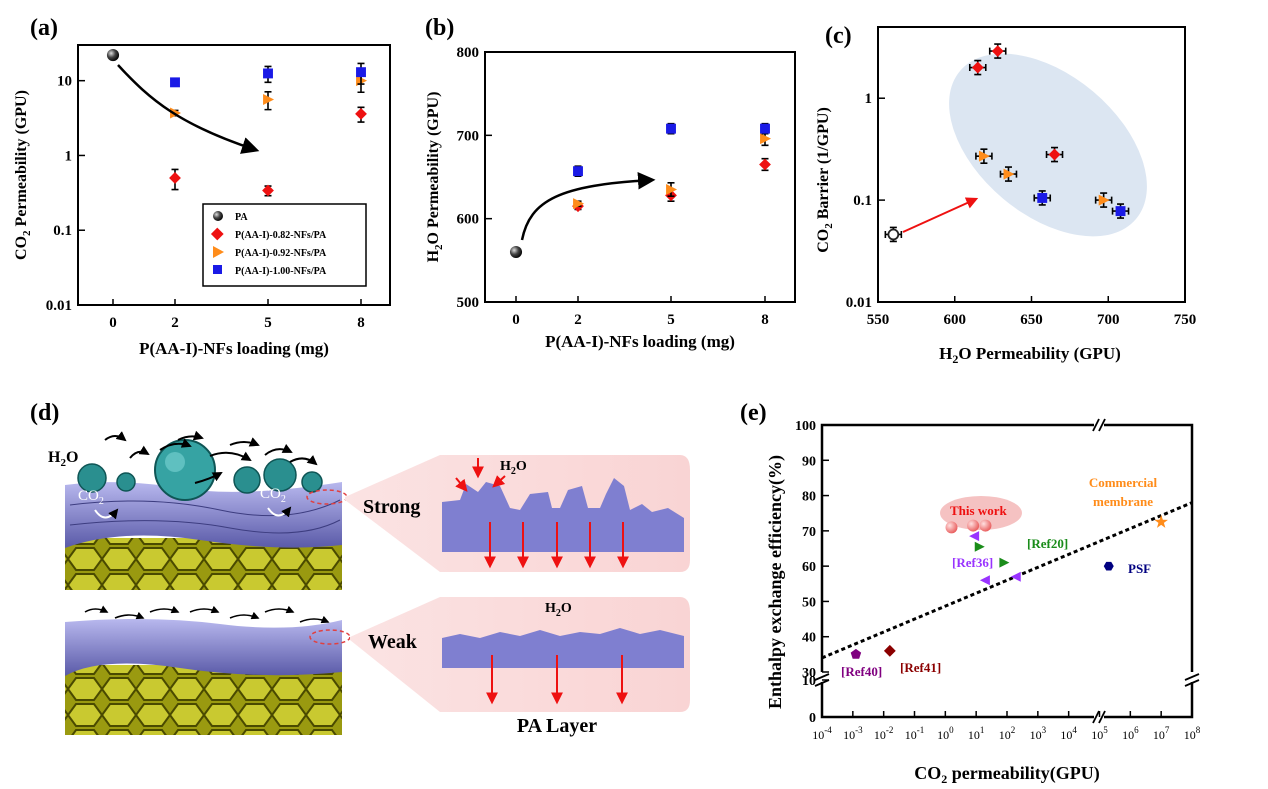 The height and width of the screenshot is (789, 1268). I want to click on chart-a-xtick: 0, so click(113, 323).